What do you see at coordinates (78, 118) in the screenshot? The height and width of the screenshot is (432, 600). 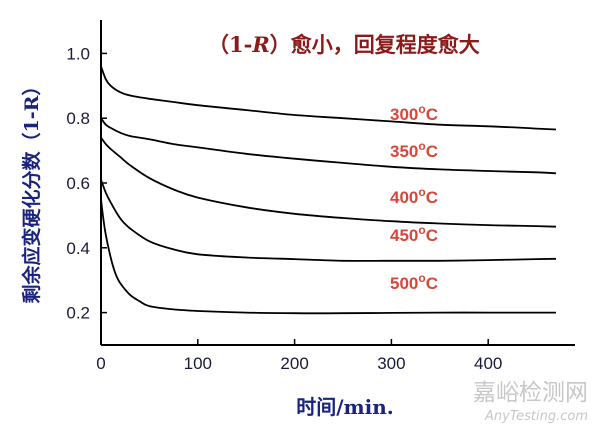 I see `y-tick-label: 0.8` at bounding box center [78, 118].